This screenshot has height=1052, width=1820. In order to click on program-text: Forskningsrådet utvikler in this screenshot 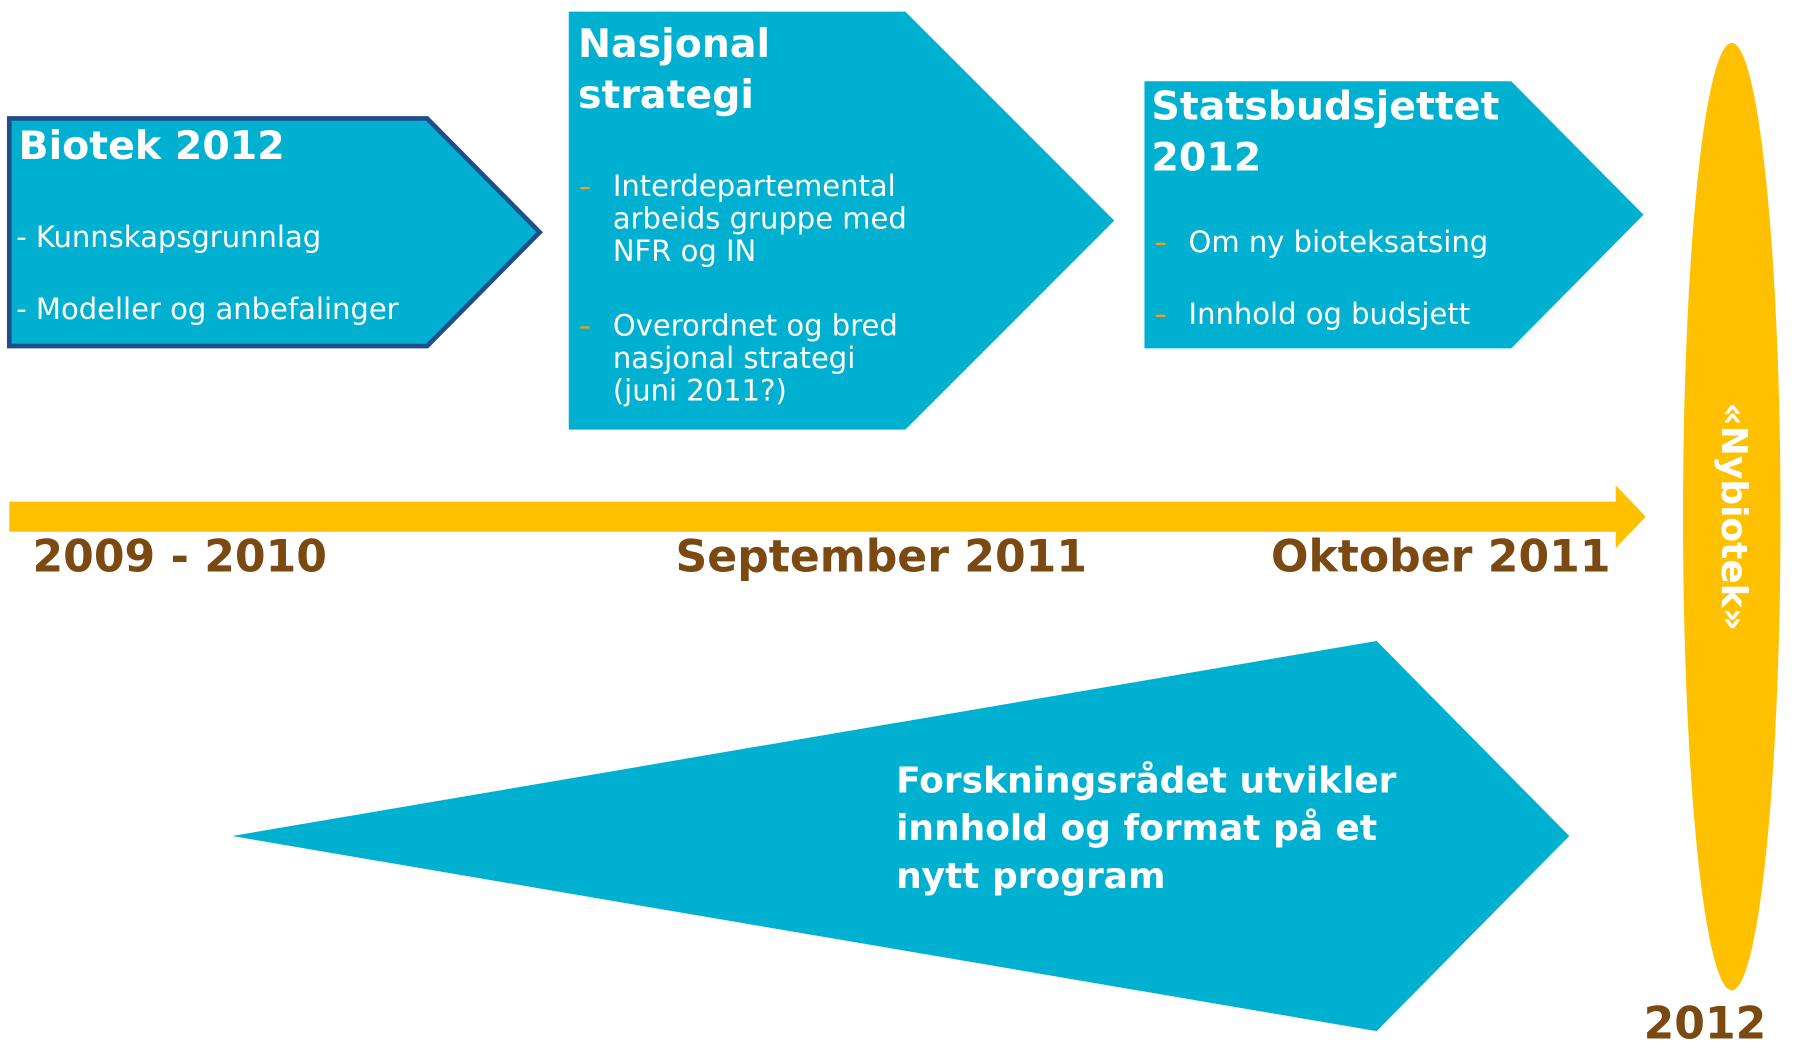, I will do `click(1146, 781)`.